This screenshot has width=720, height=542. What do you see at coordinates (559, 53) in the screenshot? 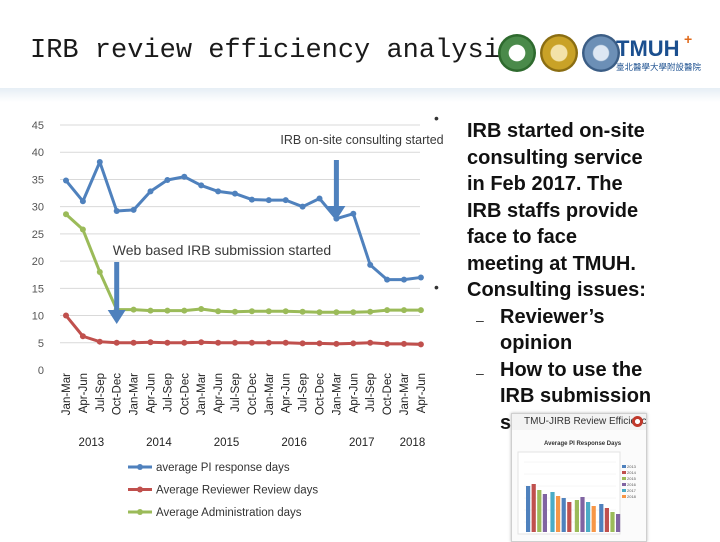
I see `gold-seal-icon` at bounding box center [559, 53].